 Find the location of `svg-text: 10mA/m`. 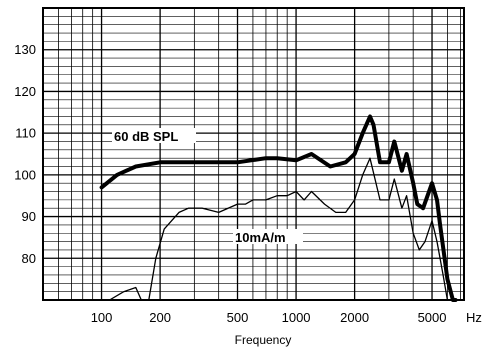

svg-text: 10mA/m is located at coordinates (260, 237).